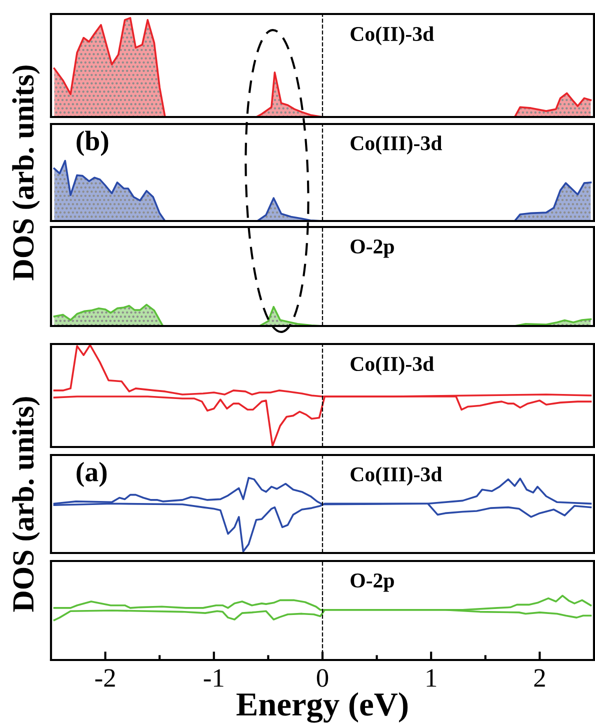 This screenshot has height=724, width=595. What do you see at coordinates (105, 678) in the screenshot?
I see `x-tick-label: -2` at bounding box center [105, 678].